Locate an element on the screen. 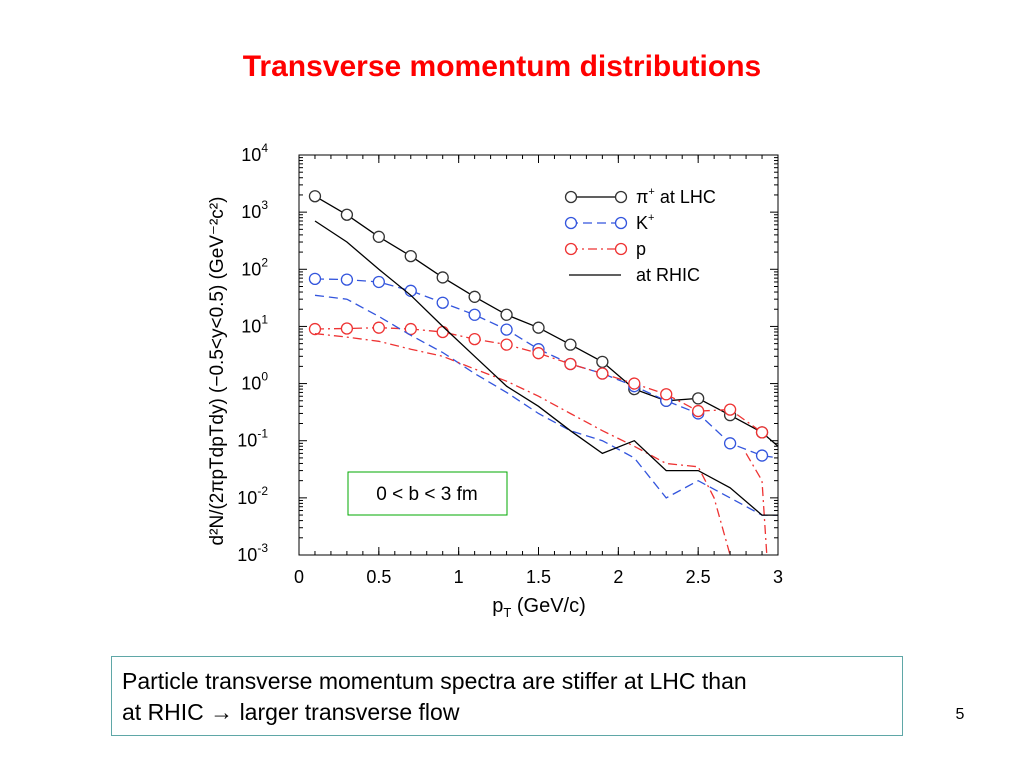 The height and width of the screenshot is (768, 1024). x-axis-label: pT (GeV/c) is located at coordinates (539, 607).